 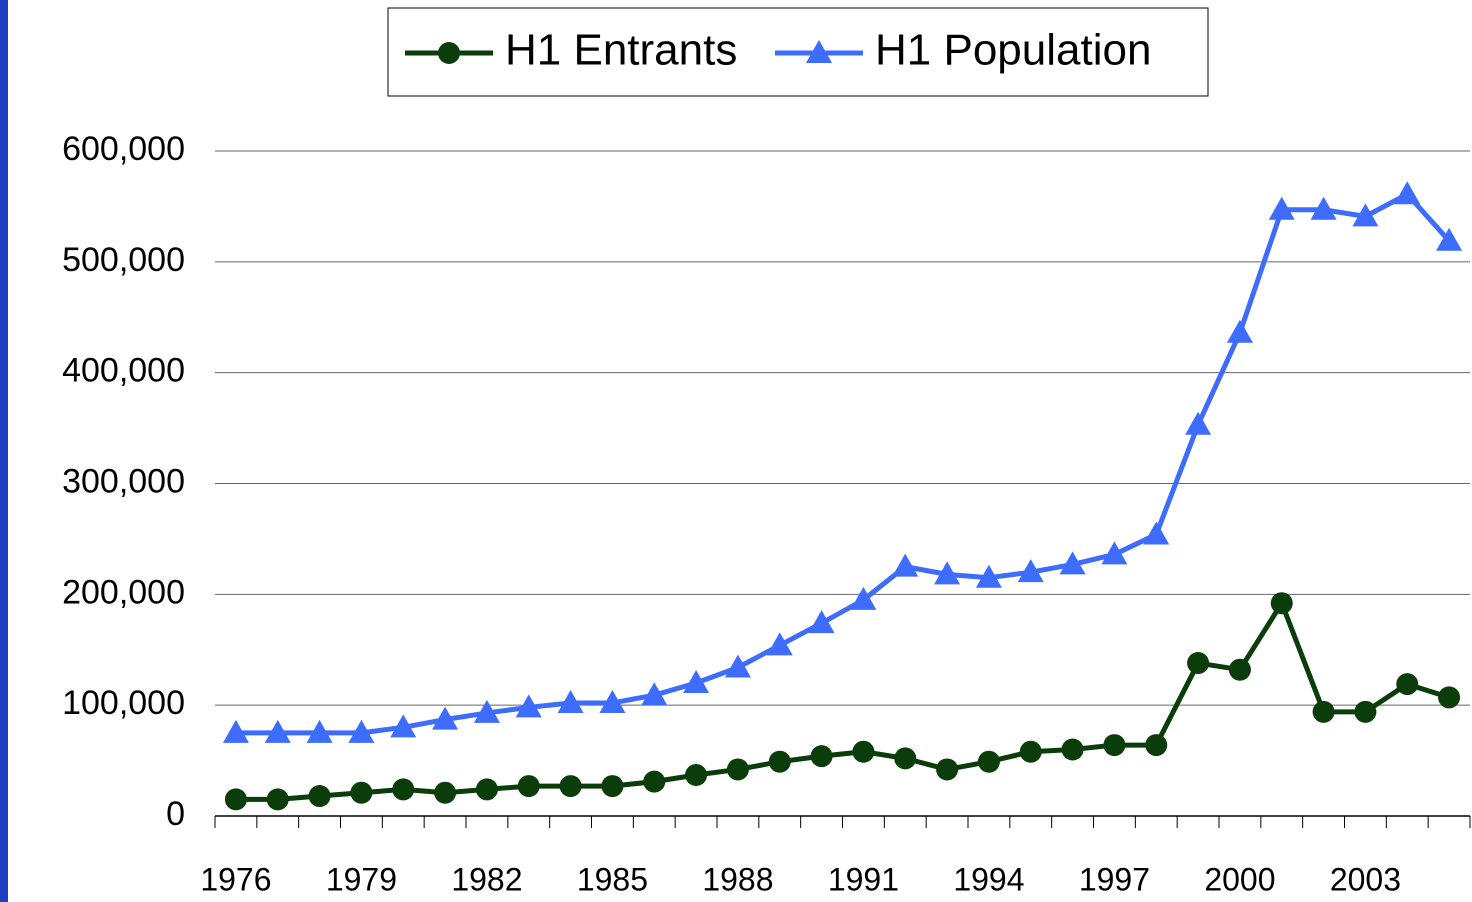 What do you see at coordinates (123, 592) in the screenshot?
I see `y-tick-label: 200,000` at bounding box center [123, 592].